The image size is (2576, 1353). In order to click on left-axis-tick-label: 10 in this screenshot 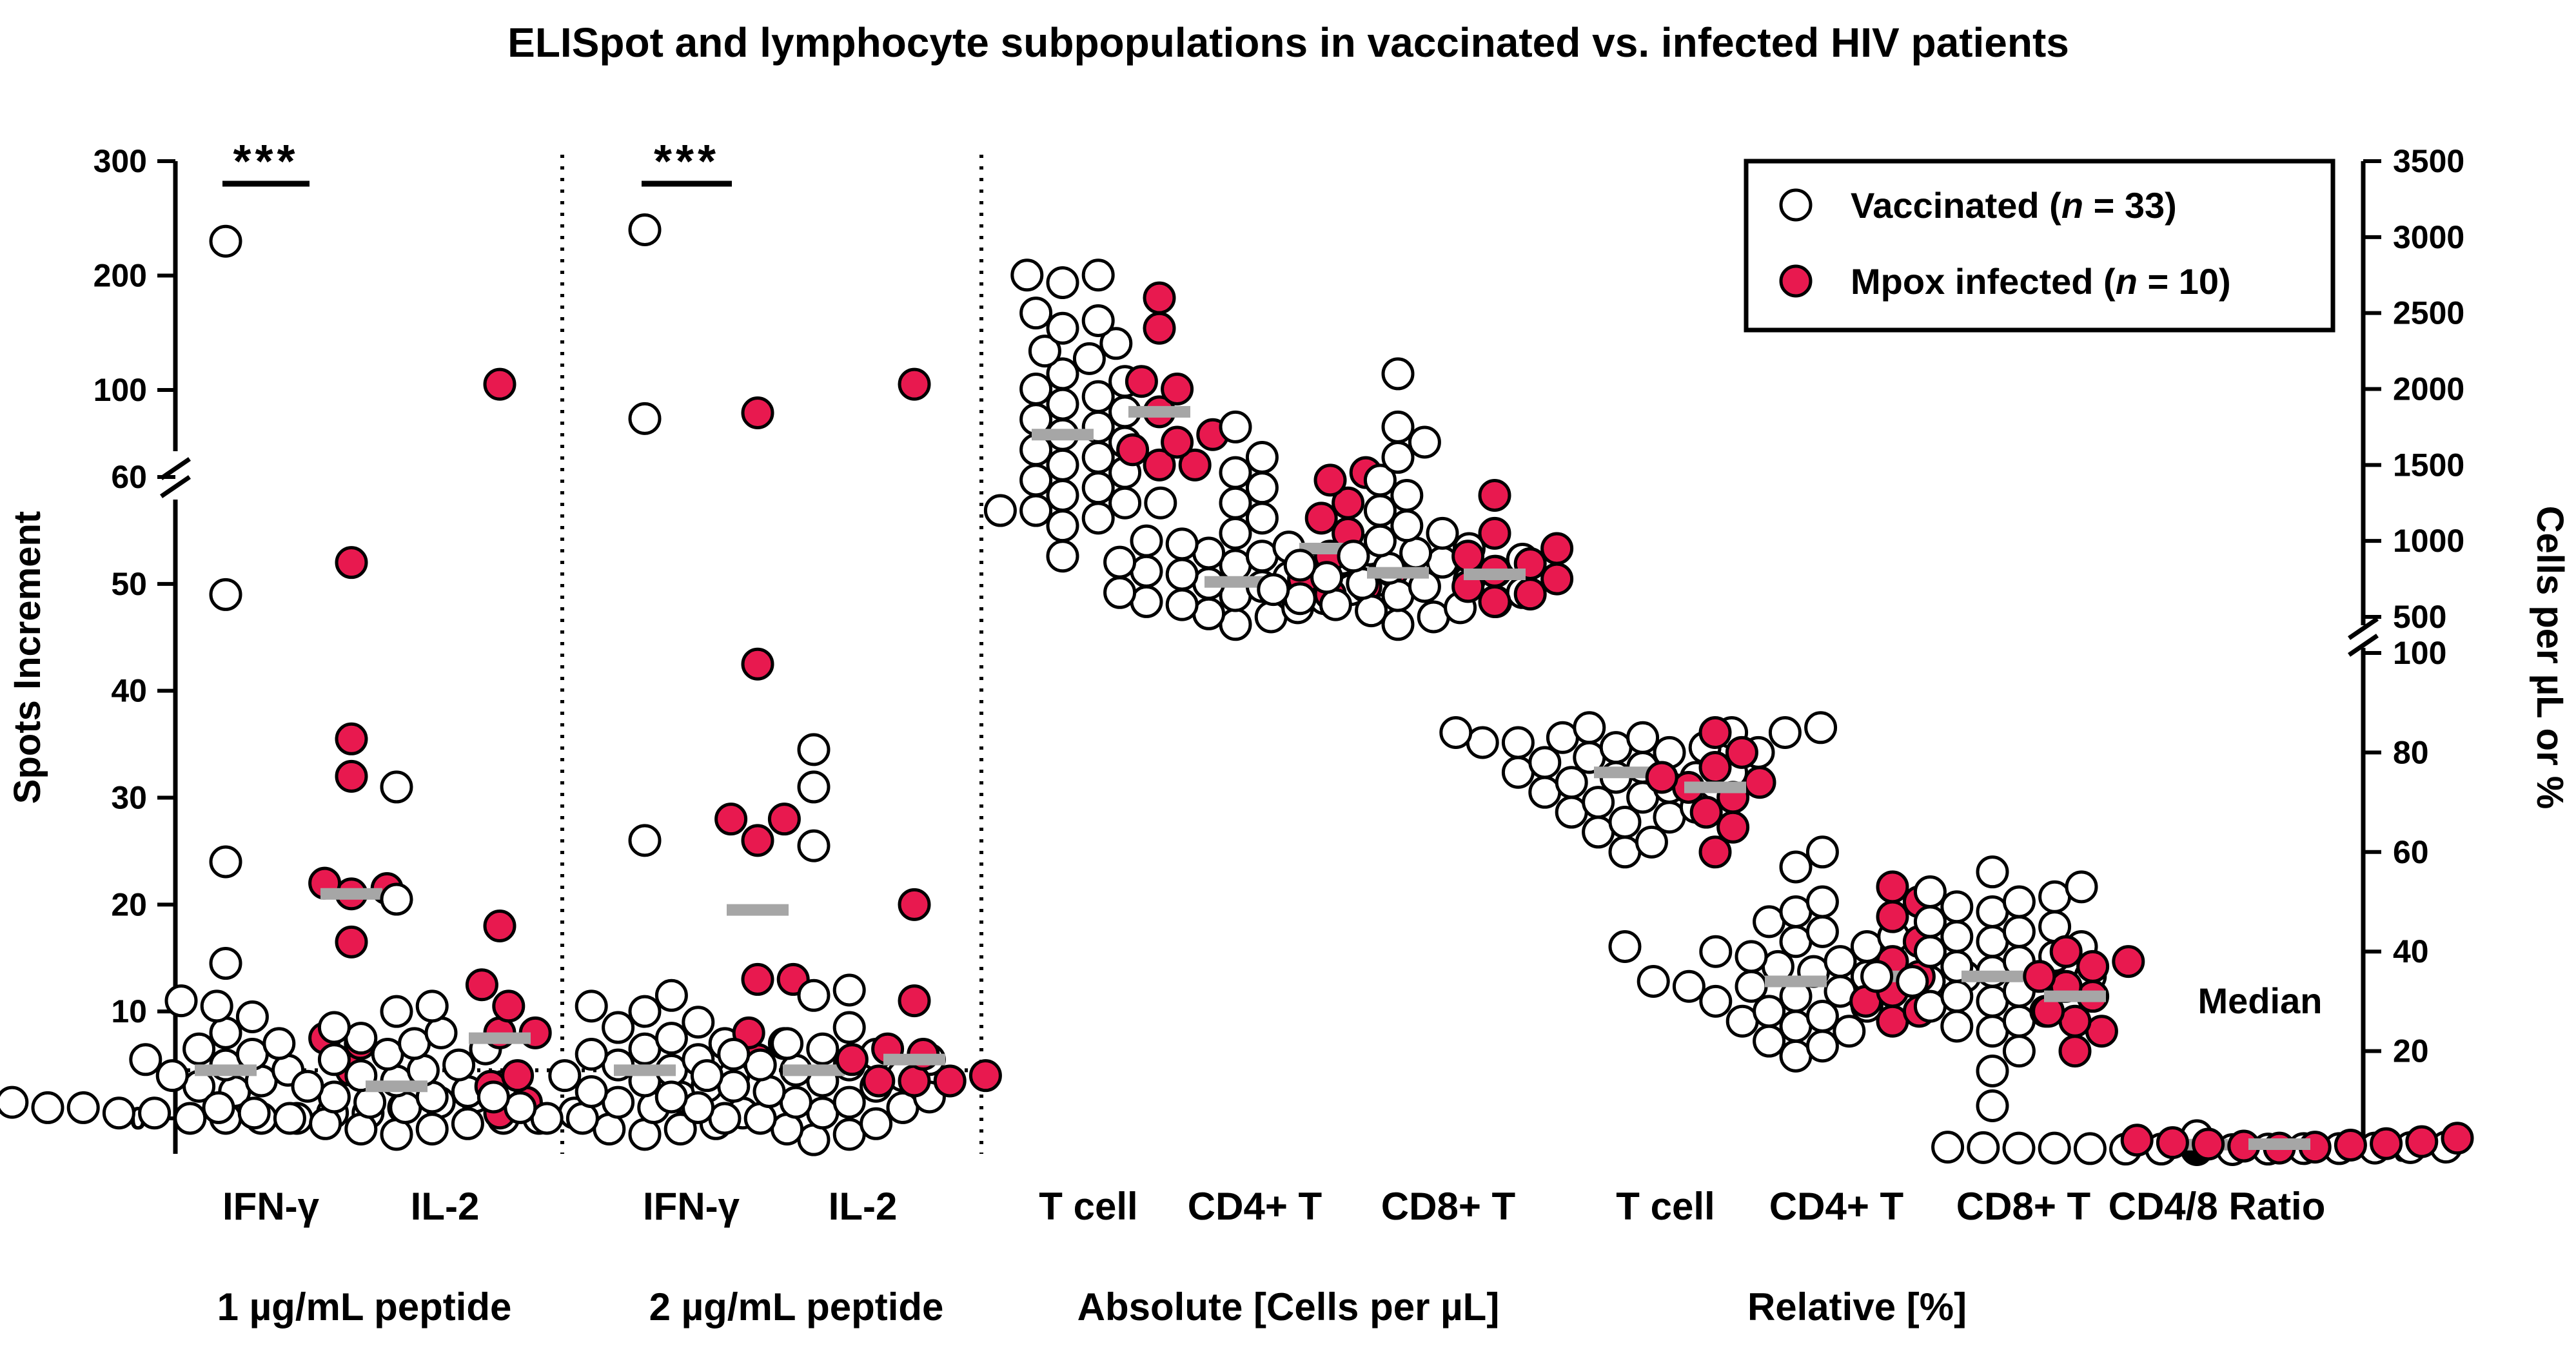, I will do `click(129, 1011)`.